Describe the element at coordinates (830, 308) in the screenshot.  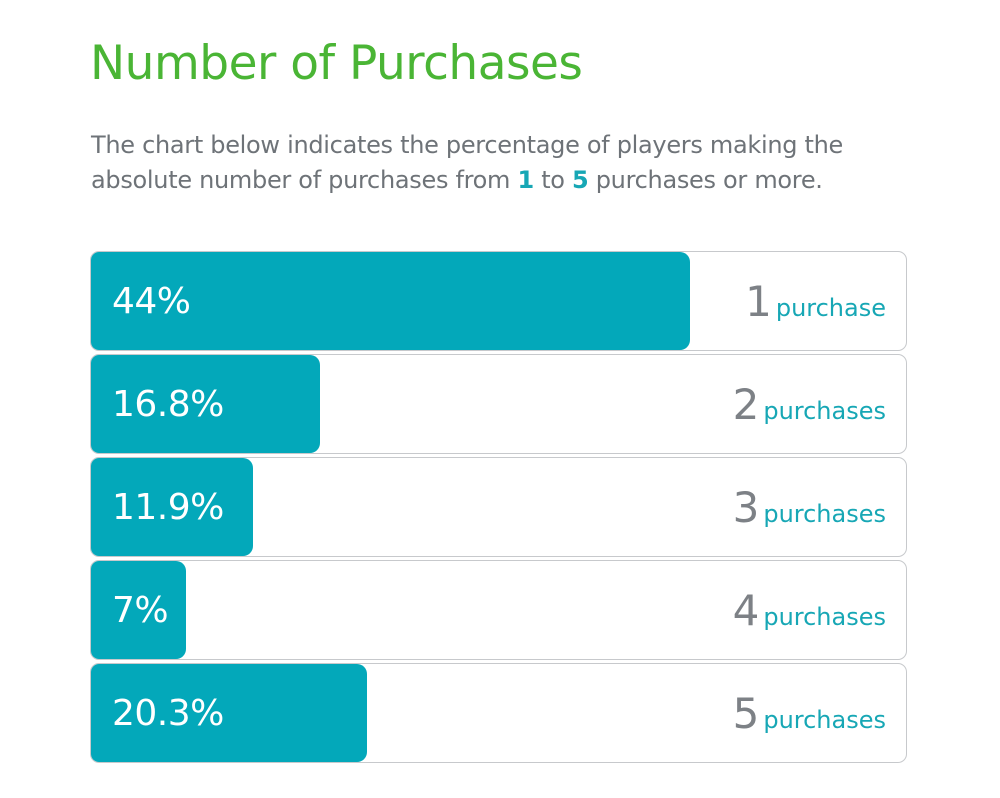
I see `category-unit: purchase` at that location.